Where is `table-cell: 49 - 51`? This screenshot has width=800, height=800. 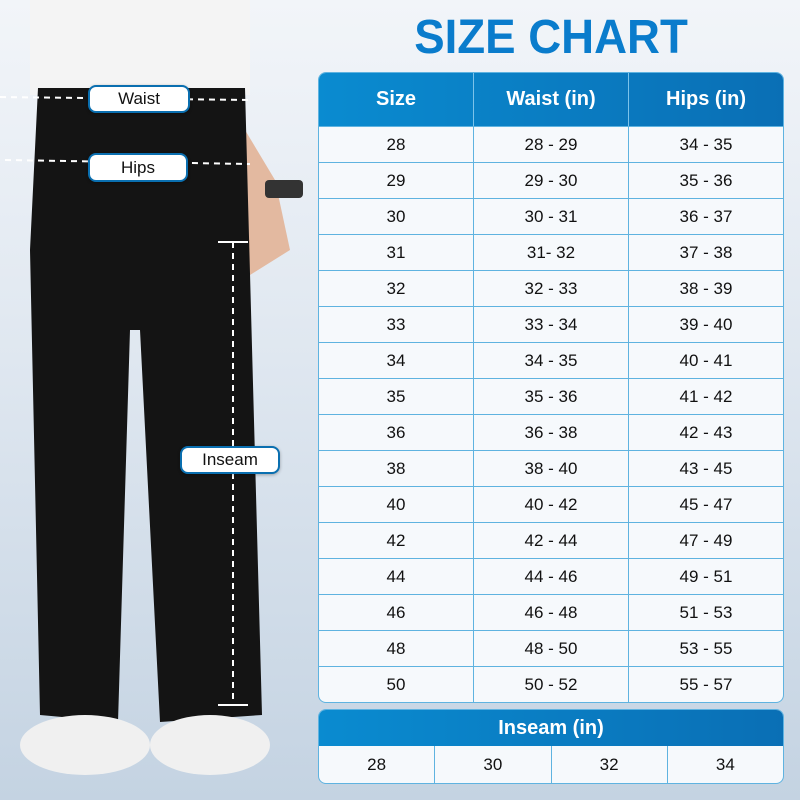
table-cell: 49 - 51 is located at coordinates (706, 576).